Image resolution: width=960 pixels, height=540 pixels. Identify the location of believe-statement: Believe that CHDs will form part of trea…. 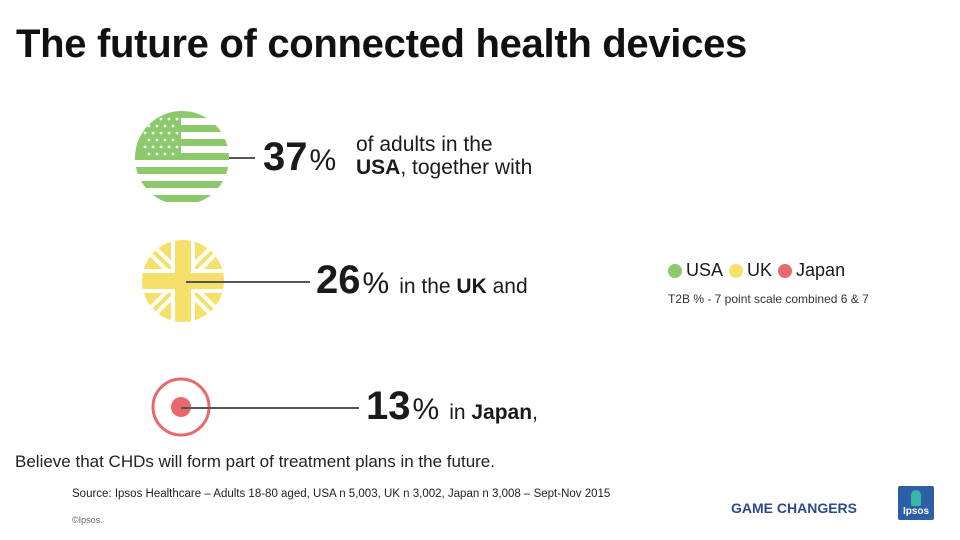
(255, 461).